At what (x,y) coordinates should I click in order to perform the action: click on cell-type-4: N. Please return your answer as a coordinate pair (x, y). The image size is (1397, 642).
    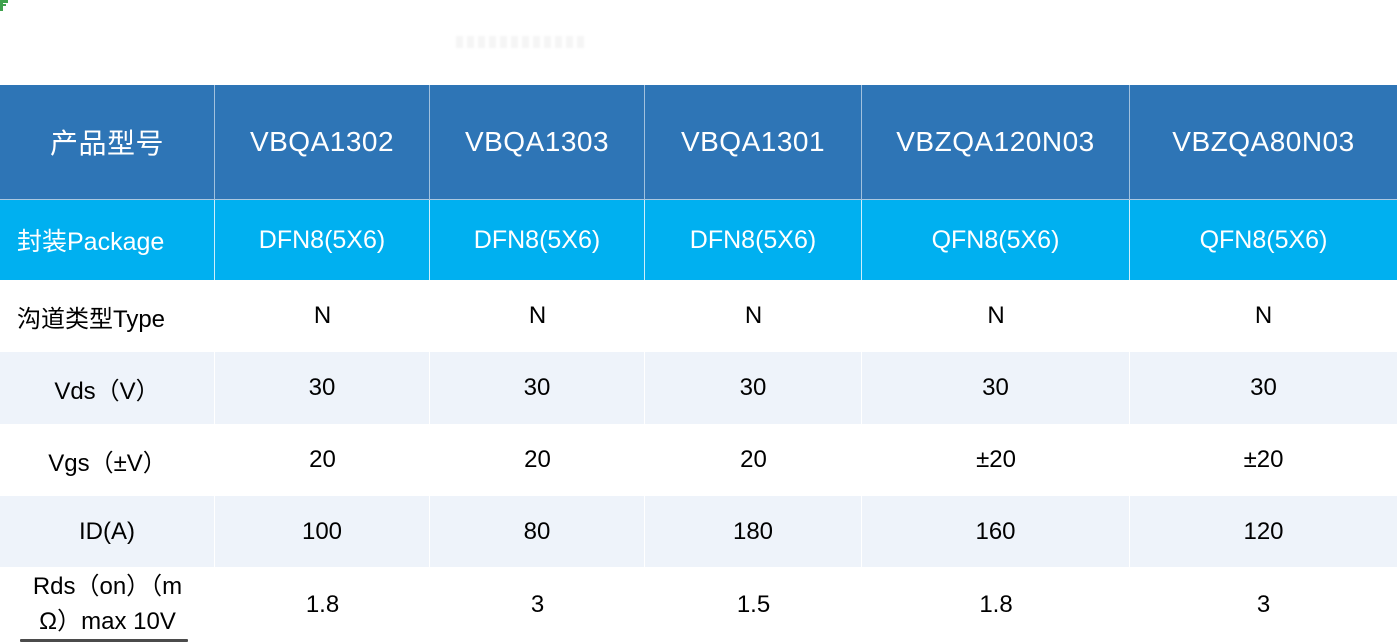
    Looking at the image, I should click on (996, 316).